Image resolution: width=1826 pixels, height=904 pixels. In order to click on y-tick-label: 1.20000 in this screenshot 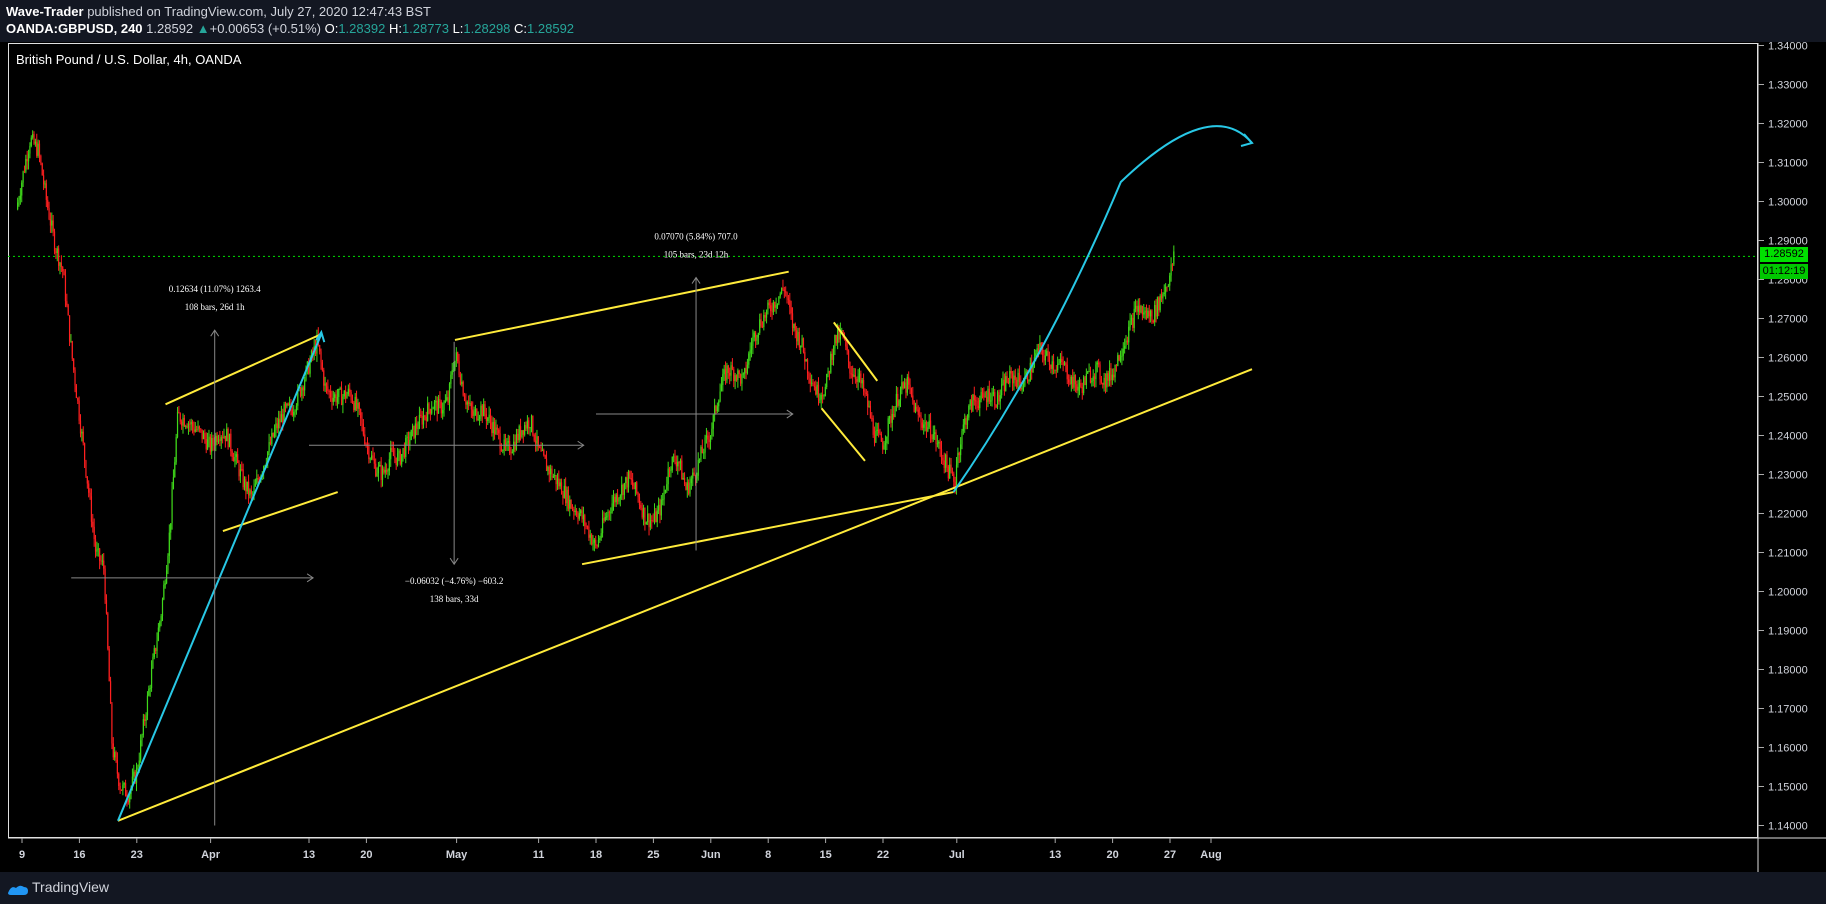, I will do `click(1788, 593)`.